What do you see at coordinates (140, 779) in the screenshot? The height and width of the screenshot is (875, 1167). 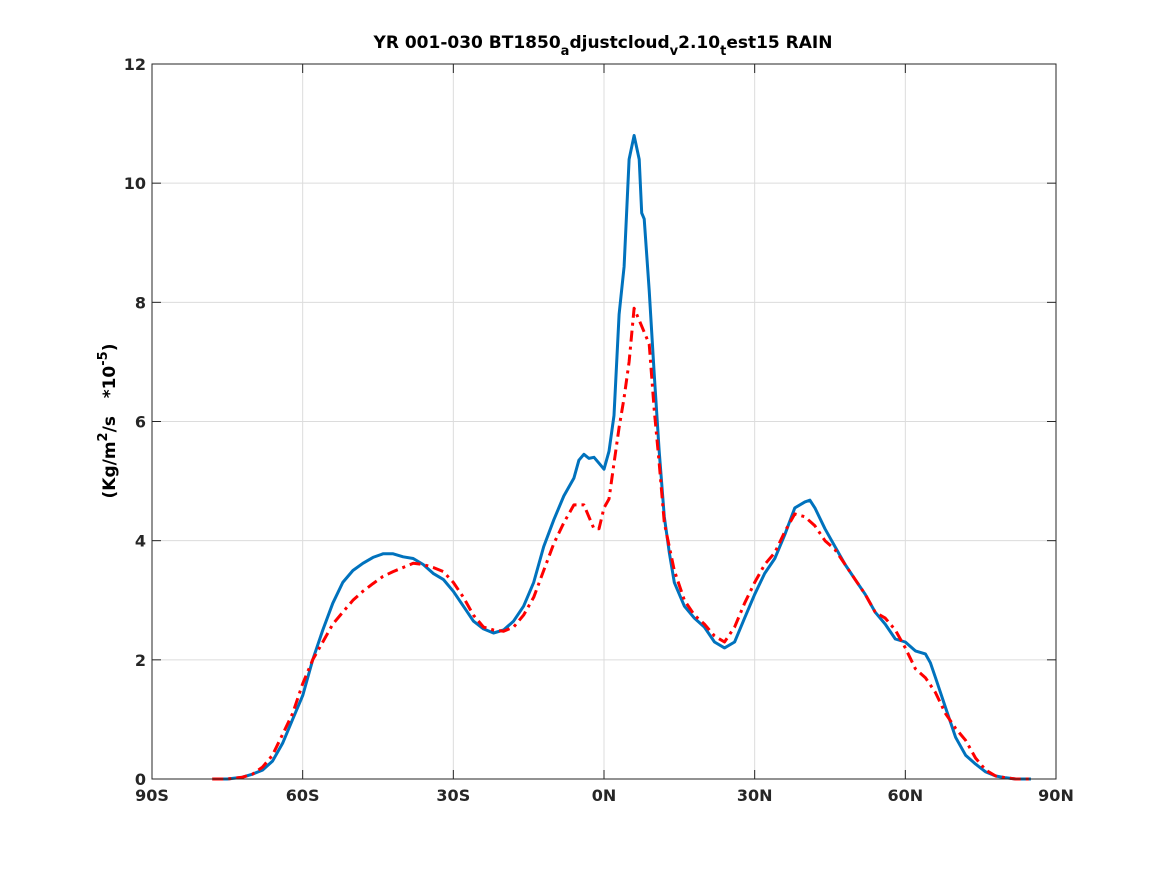 I see `y-tick-label: 0` at bounding box center [140, 779].